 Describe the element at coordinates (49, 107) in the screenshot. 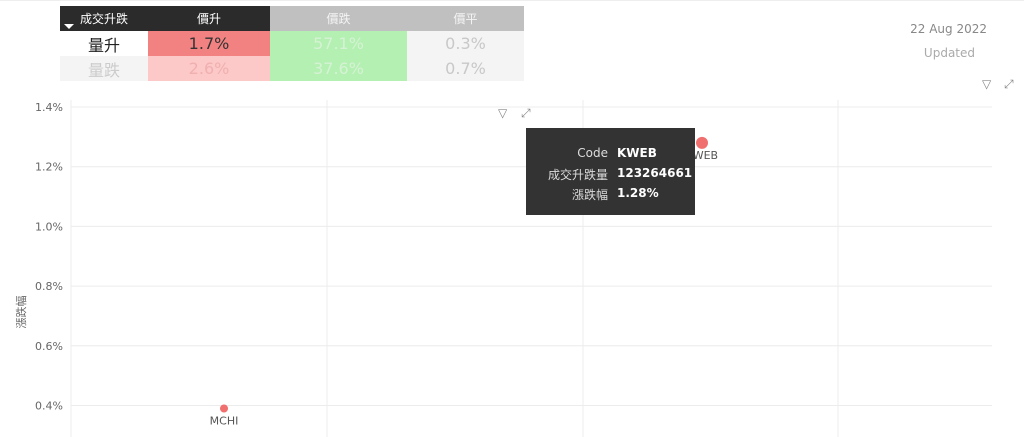

I see `y-tick-label: 1.4%` at that location.